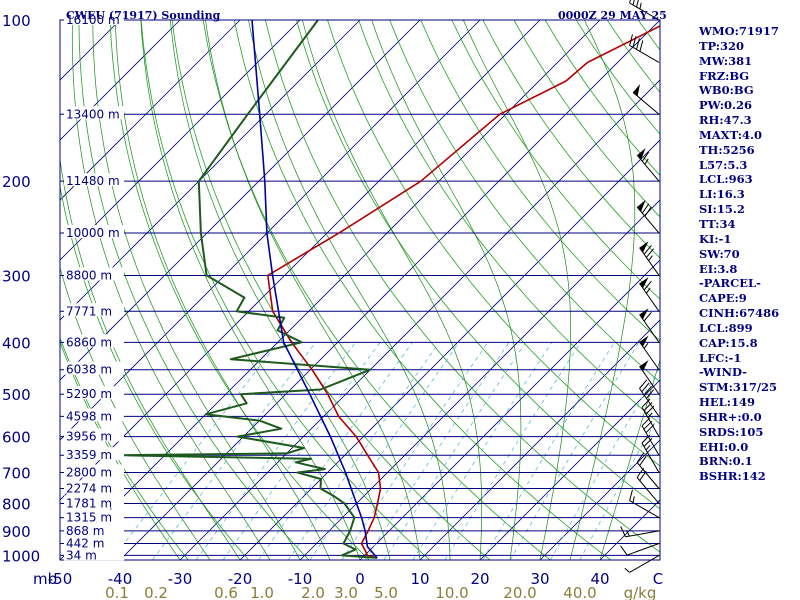 The image size is (800, 600). I want to click on index-row: SHR+:0.0, so click(730, 416).